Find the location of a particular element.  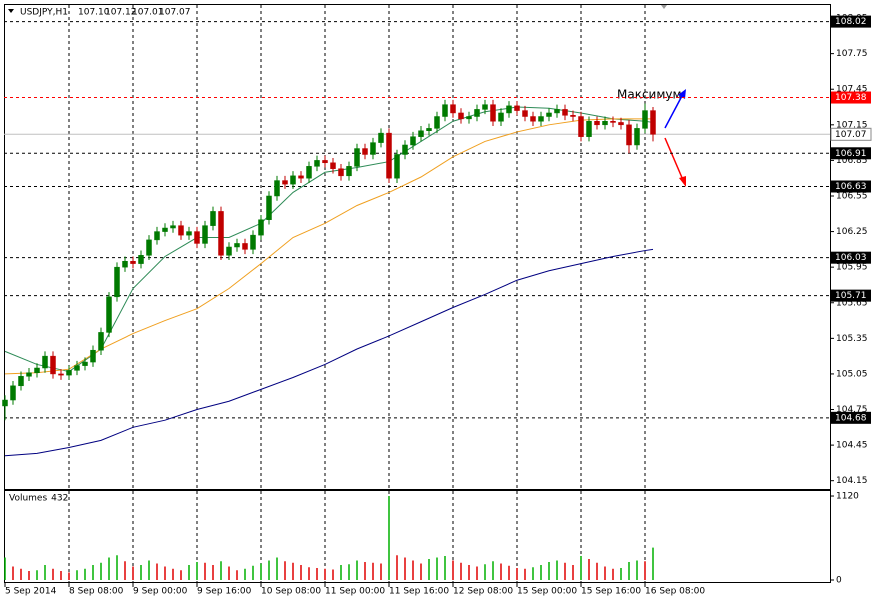

level-label: 105.71 is located at coordinates (851, 296).